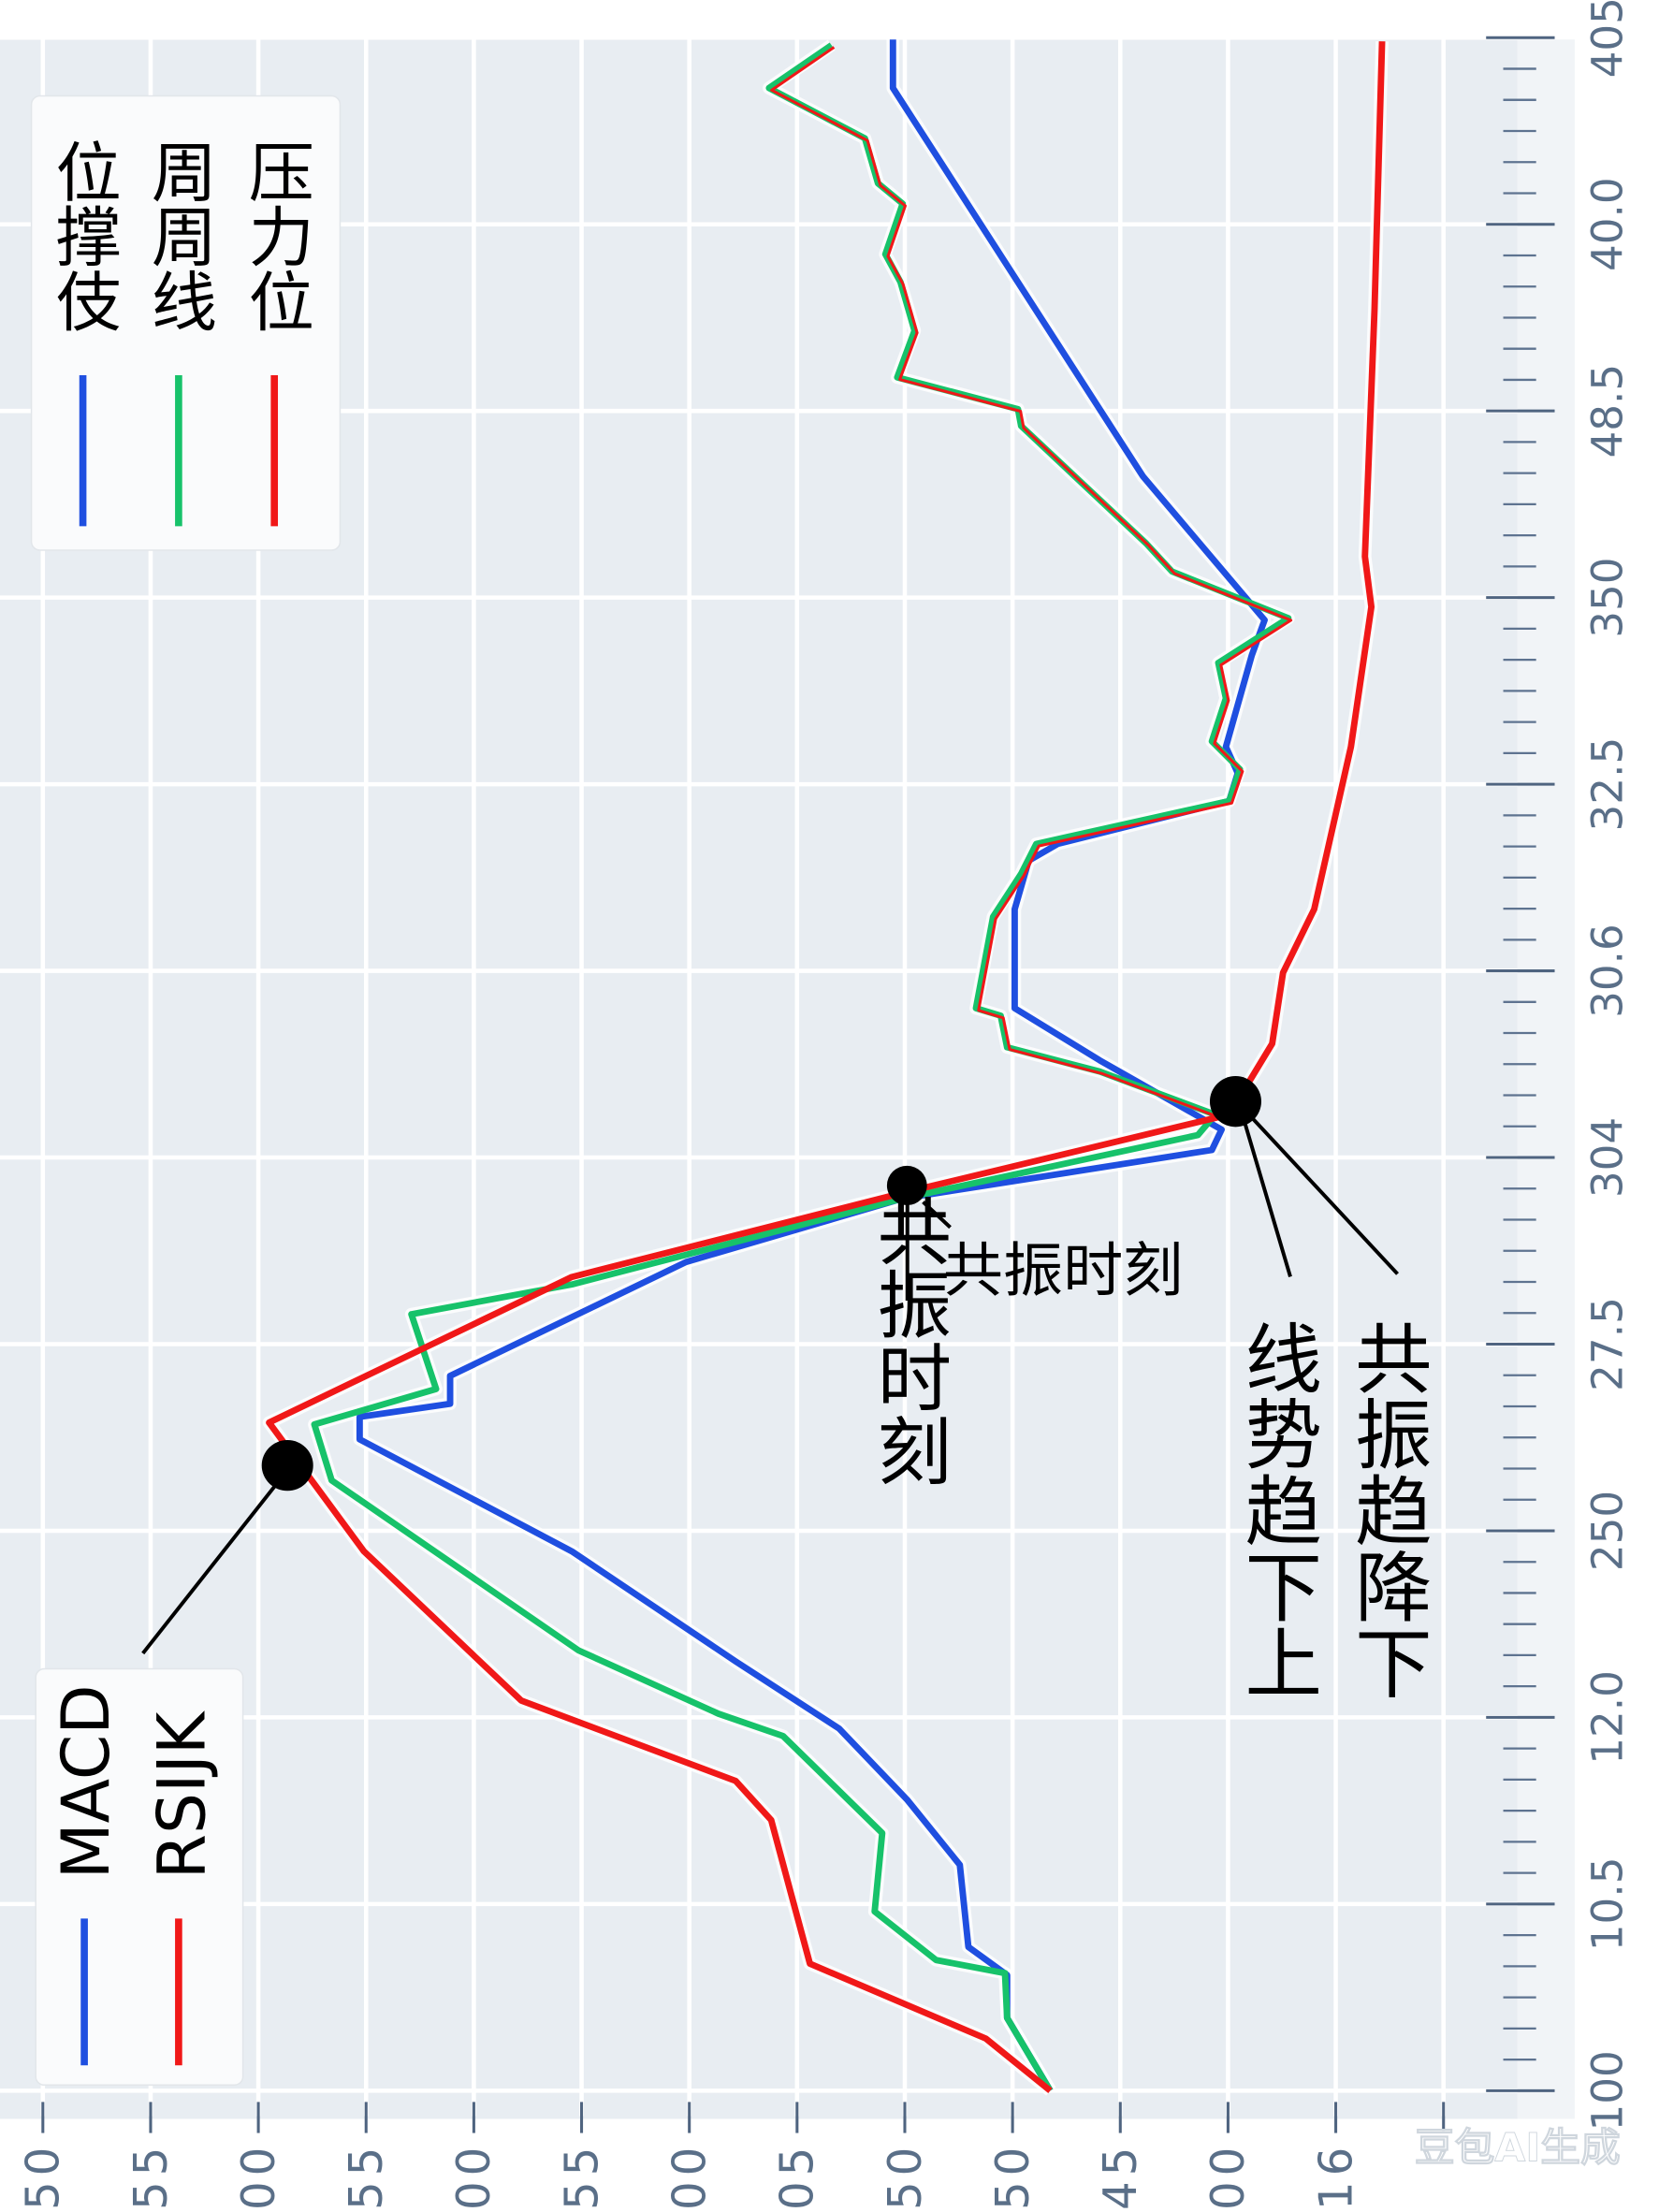 The width and height of the screenshot is (1659, 2212). What do you see at coordinates (1607, 1531) in the screenshot?
I see `right-axis-tick-label: 250` at bounding box center [1607, 1531].